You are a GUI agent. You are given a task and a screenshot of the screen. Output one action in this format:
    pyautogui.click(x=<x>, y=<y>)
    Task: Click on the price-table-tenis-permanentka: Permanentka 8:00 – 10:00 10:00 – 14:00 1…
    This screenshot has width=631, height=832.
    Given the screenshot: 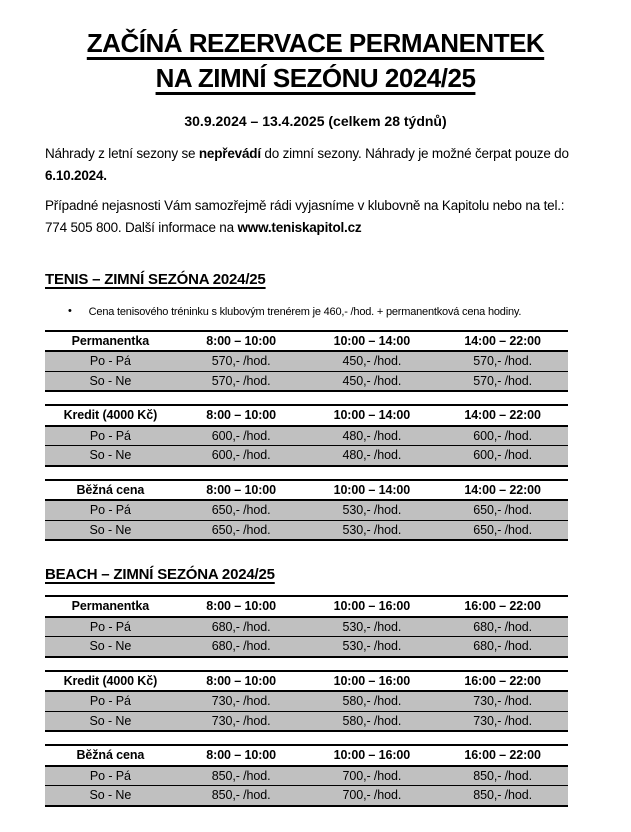 What is the action you would take?
    pyautogui.click(x=306, y=361)
    